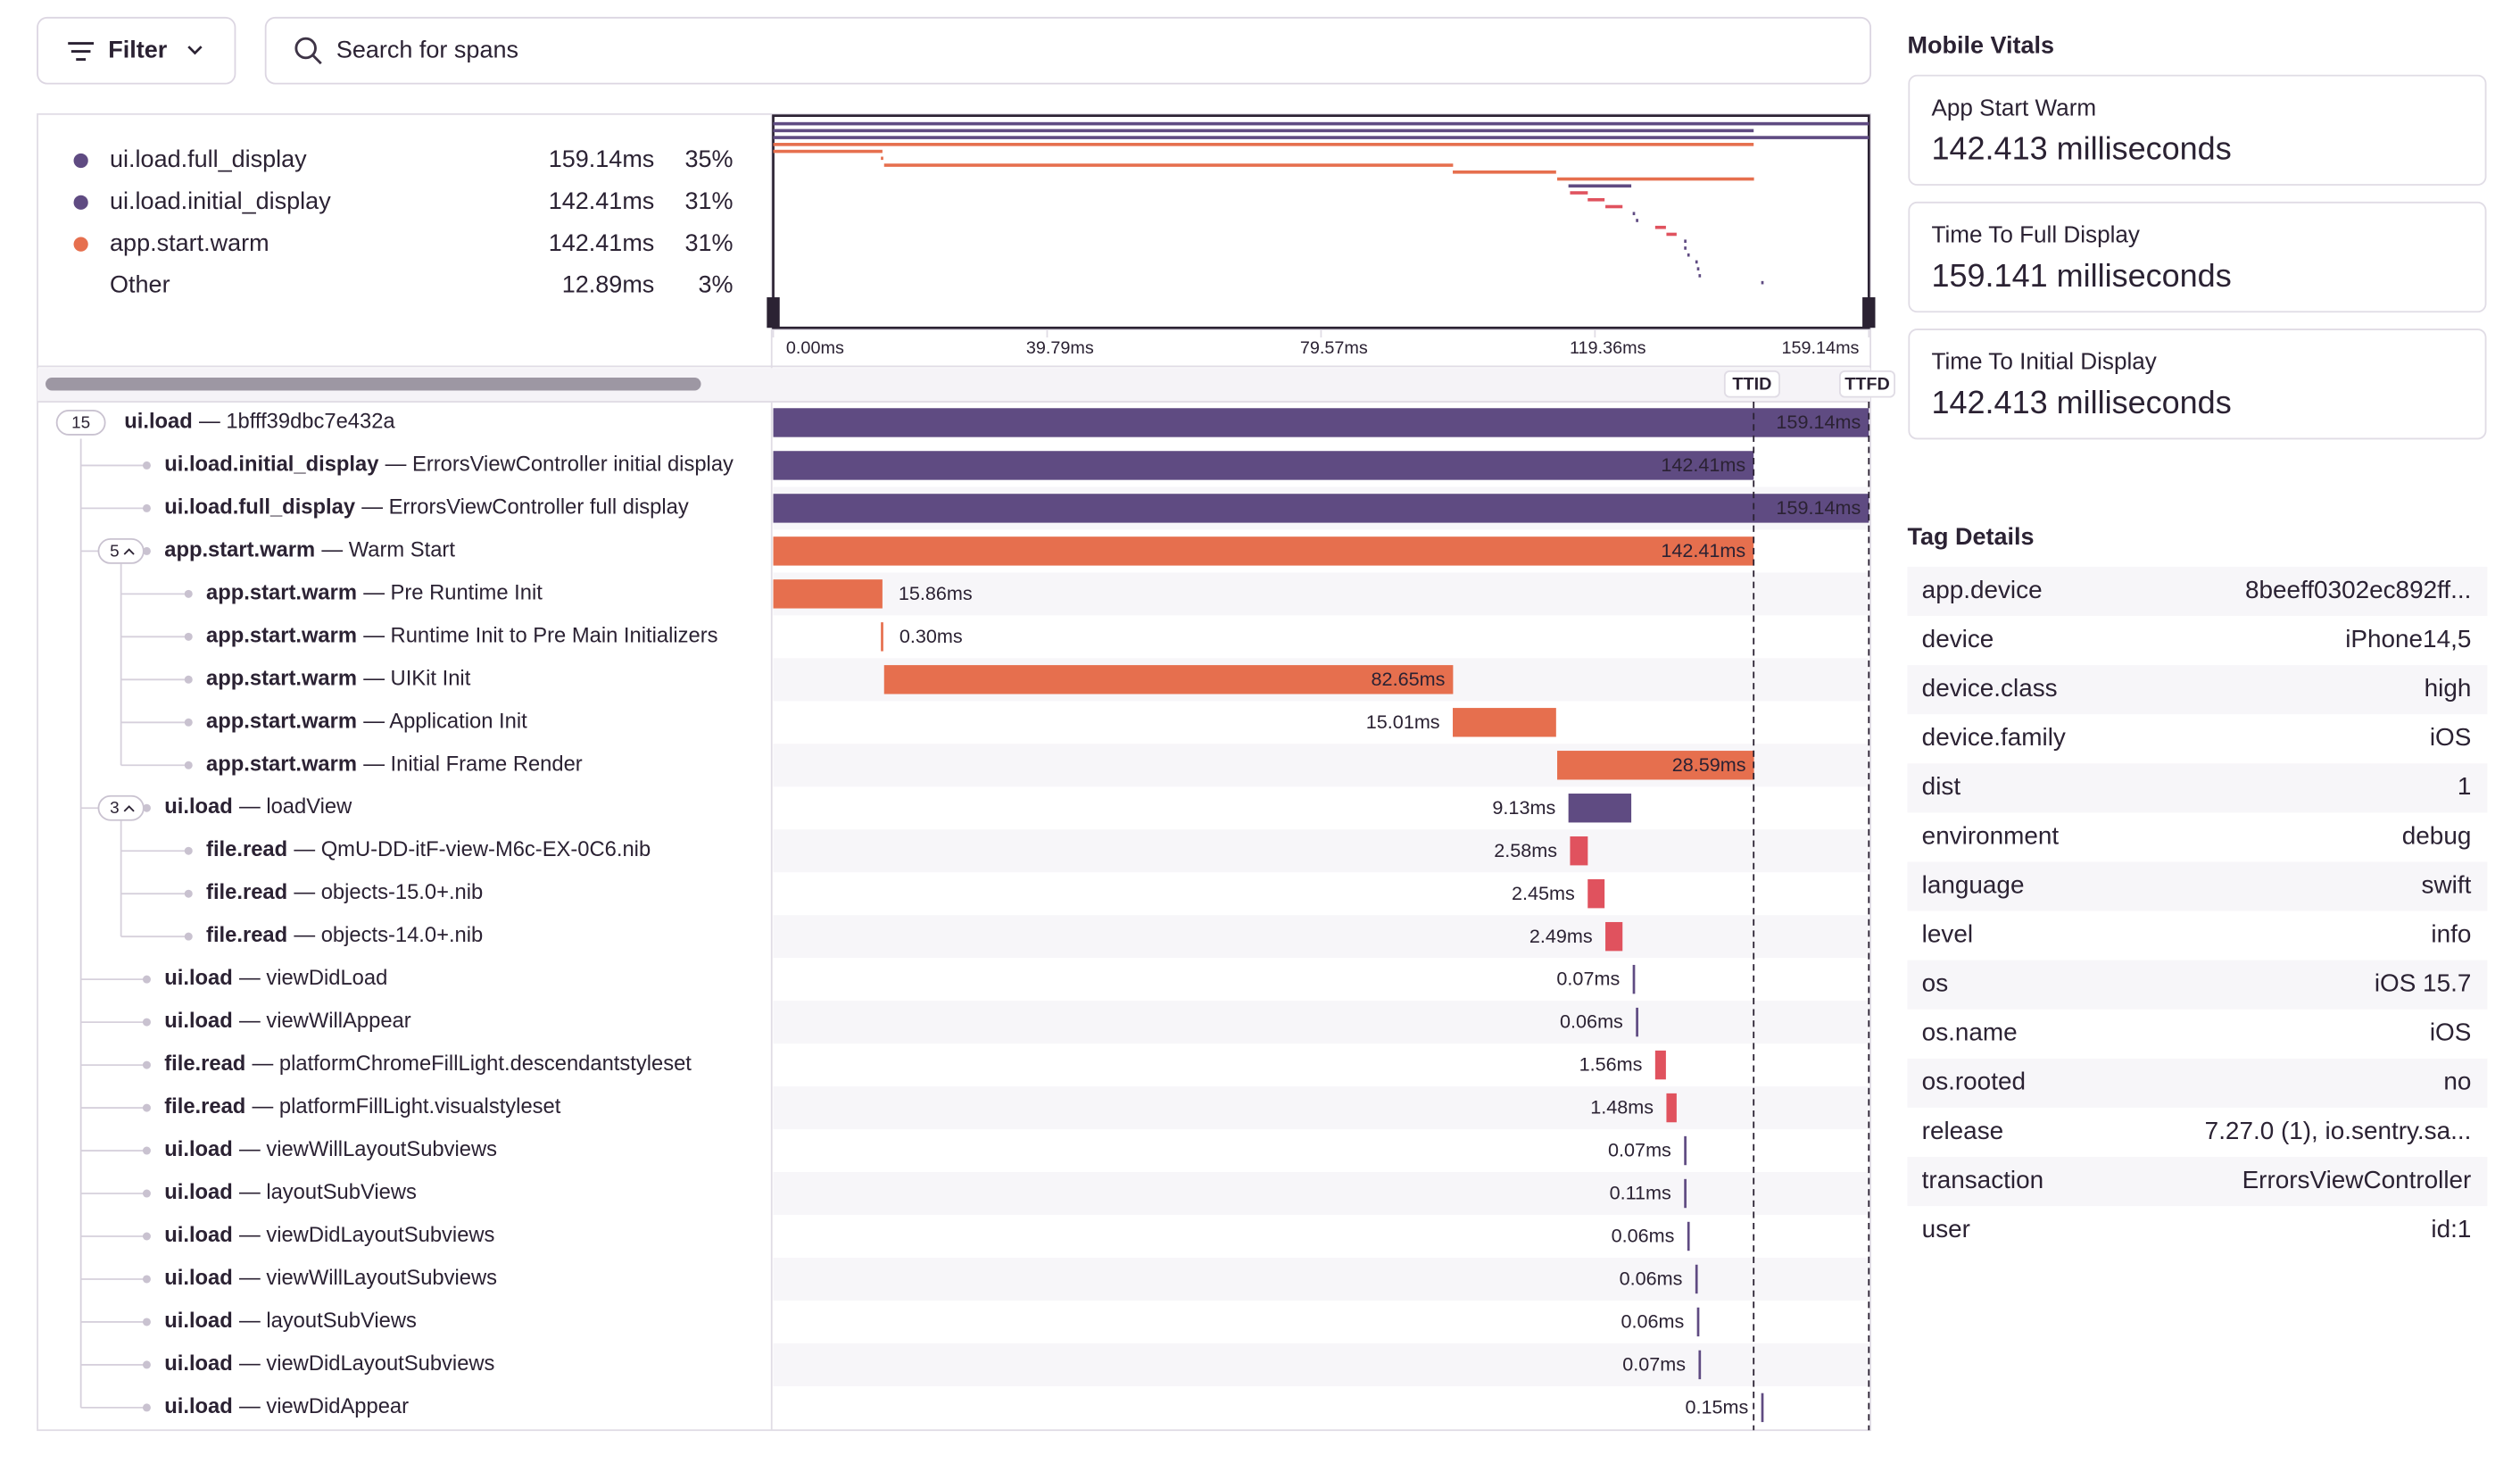 Image resolution: width=2520 pixels, height=1480 pixels. What do you see at coordinates (281, 679) in the screenshot?
I see `span-op: app.start.warm` at bounding box center [281, 679].